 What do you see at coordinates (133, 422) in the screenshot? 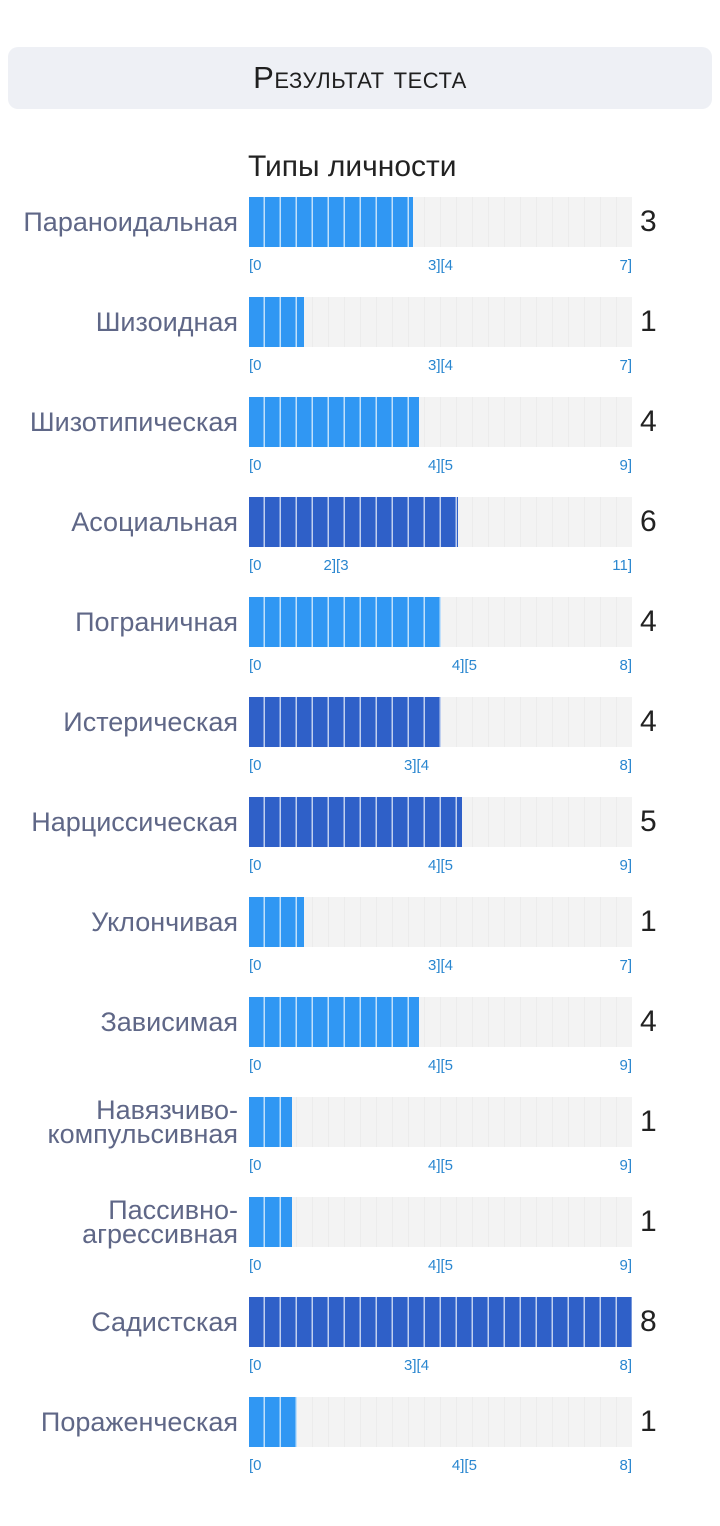
I see `category-label: Шизотипическая` at bounding box center [133, 422].